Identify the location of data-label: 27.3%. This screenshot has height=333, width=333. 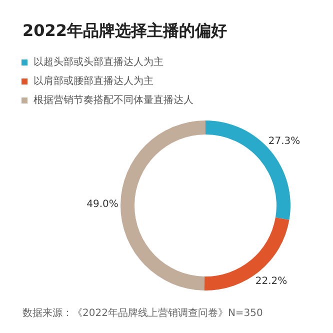
(284, 142).